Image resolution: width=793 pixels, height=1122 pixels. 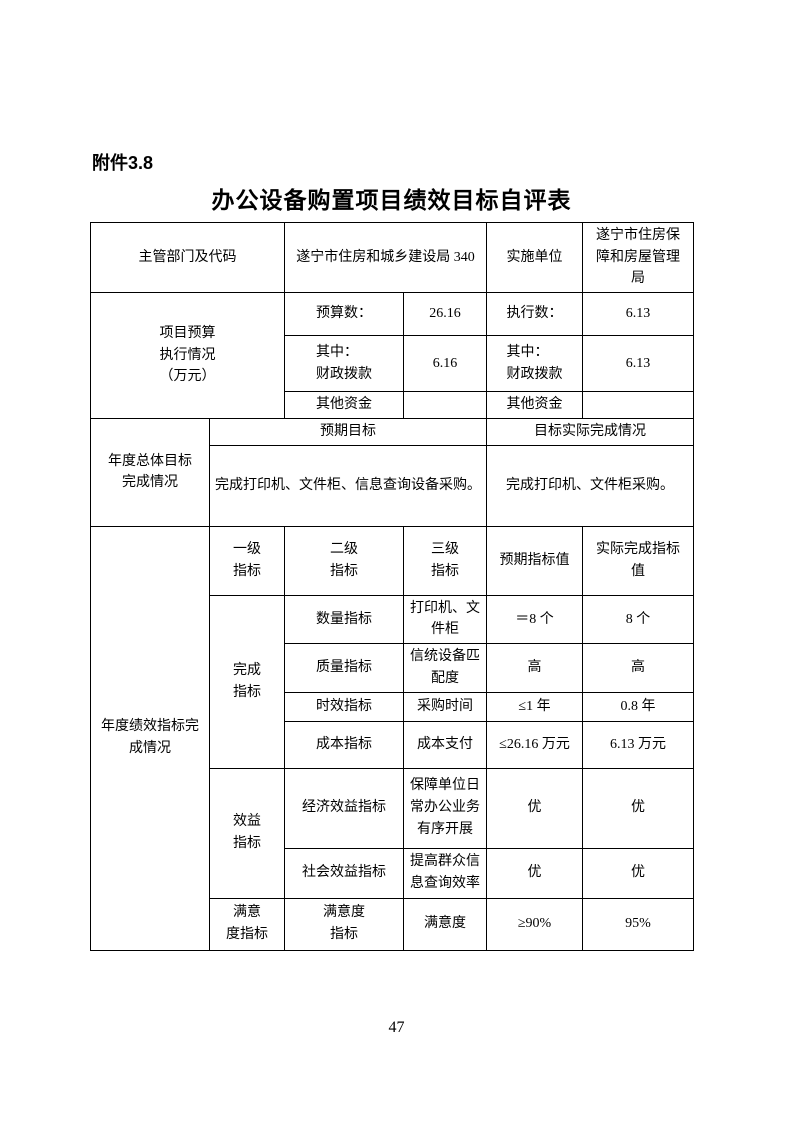 I want to click on execution-number-value: 6.13, so click(x=638, y=314).